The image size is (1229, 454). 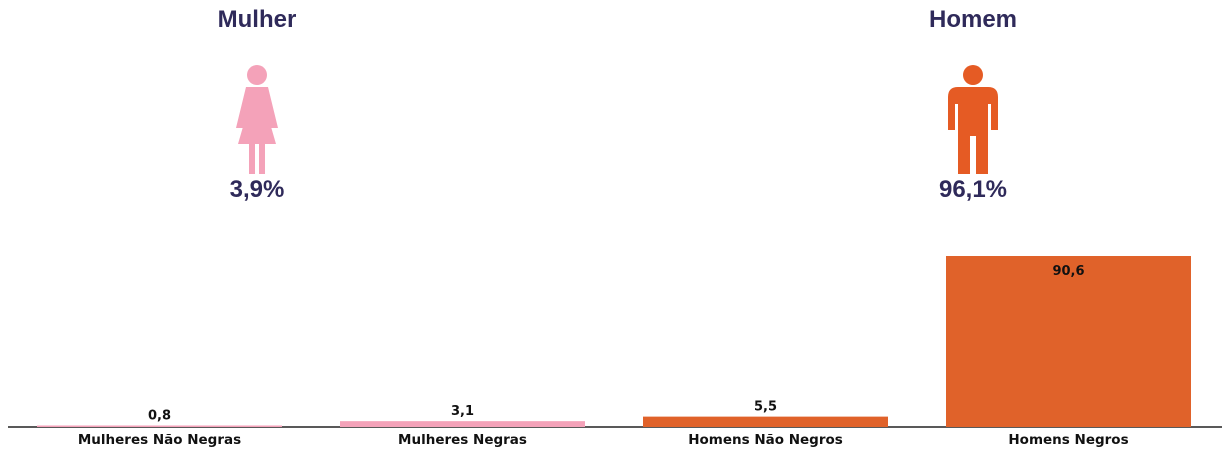 I want to click on category-label: Homens Negros, so click(x=1068, y=440).